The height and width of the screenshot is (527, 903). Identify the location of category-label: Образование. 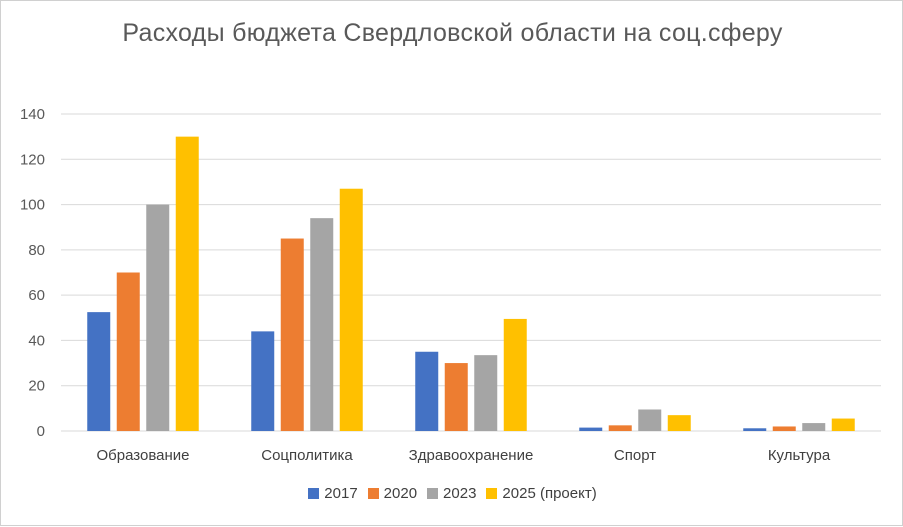
(143, 455).